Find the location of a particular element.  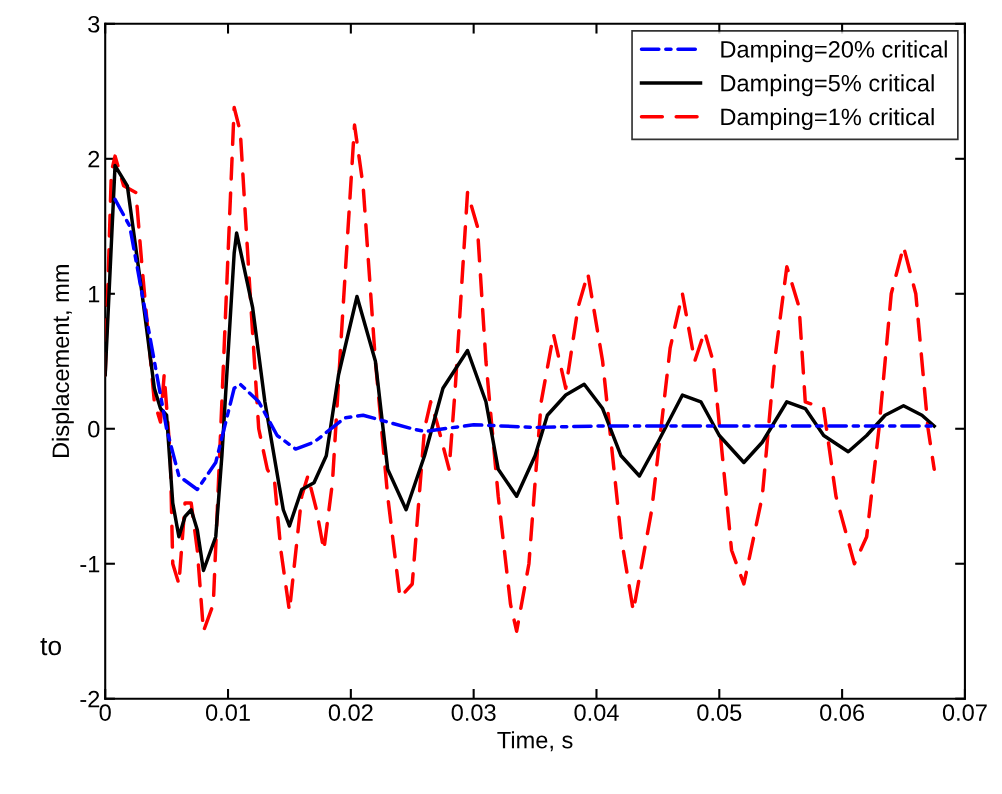

y-tick-label: 3 is located at coordinates (94, 24).